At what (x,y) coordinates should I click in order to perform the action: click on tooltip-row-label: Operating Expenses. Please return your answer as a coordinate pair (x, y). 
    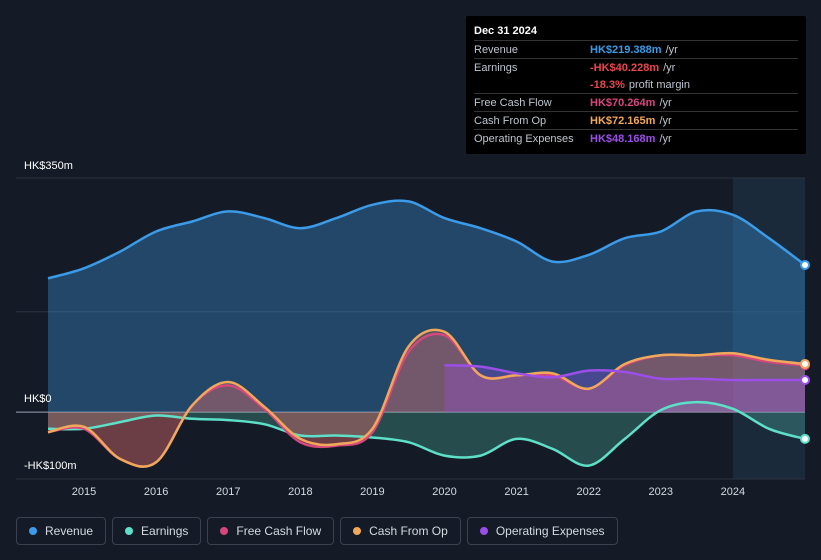
    Looking at the image, I should click on (524, 138).